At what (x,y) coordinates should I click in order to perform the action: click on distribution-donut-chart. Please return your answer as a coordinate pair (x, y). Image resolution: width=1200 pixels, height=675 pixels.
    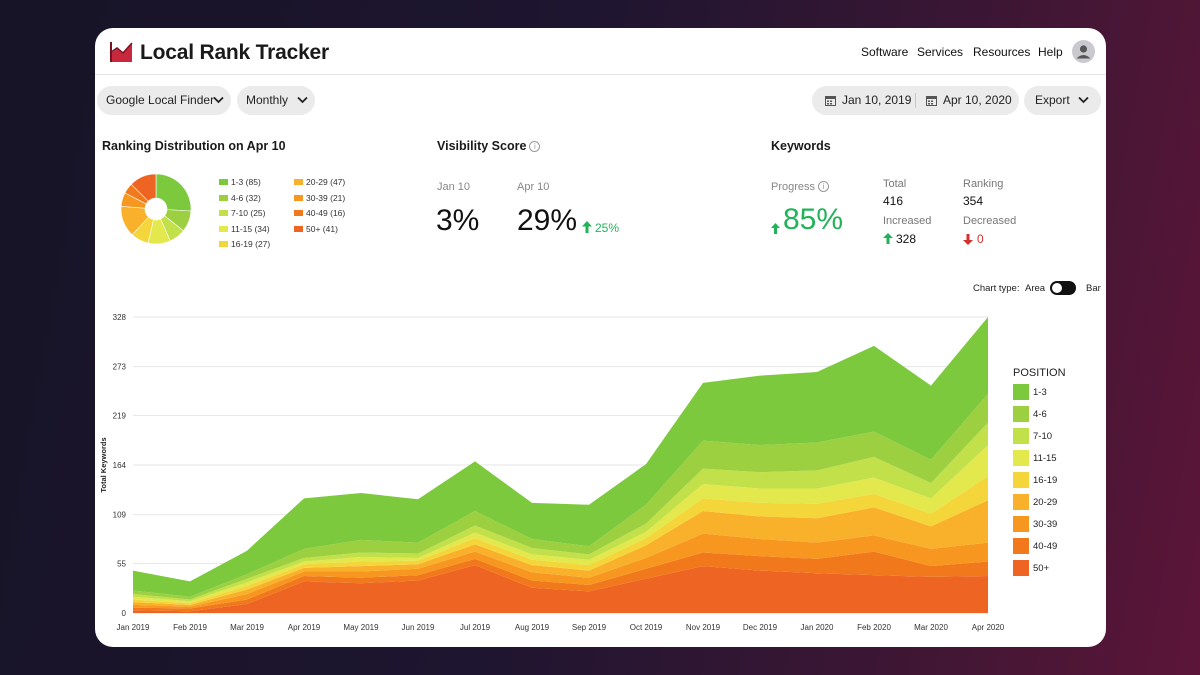
    Looking at the image, I should click on (156, 209).